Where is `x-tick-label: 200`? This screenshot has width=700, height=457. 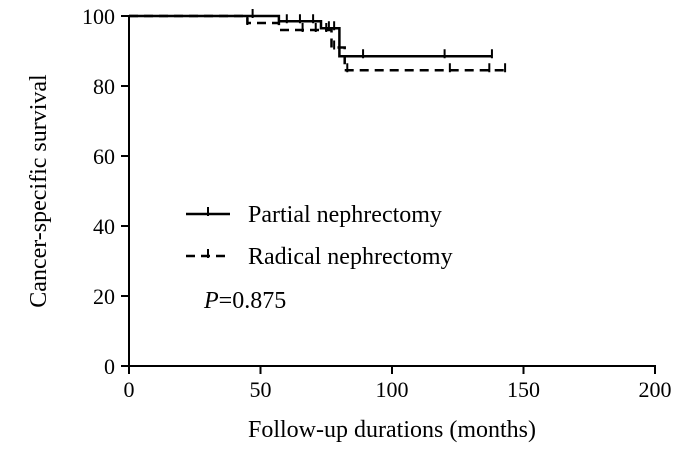 x-tick-label: 200 is located at coordinates (655, 389).